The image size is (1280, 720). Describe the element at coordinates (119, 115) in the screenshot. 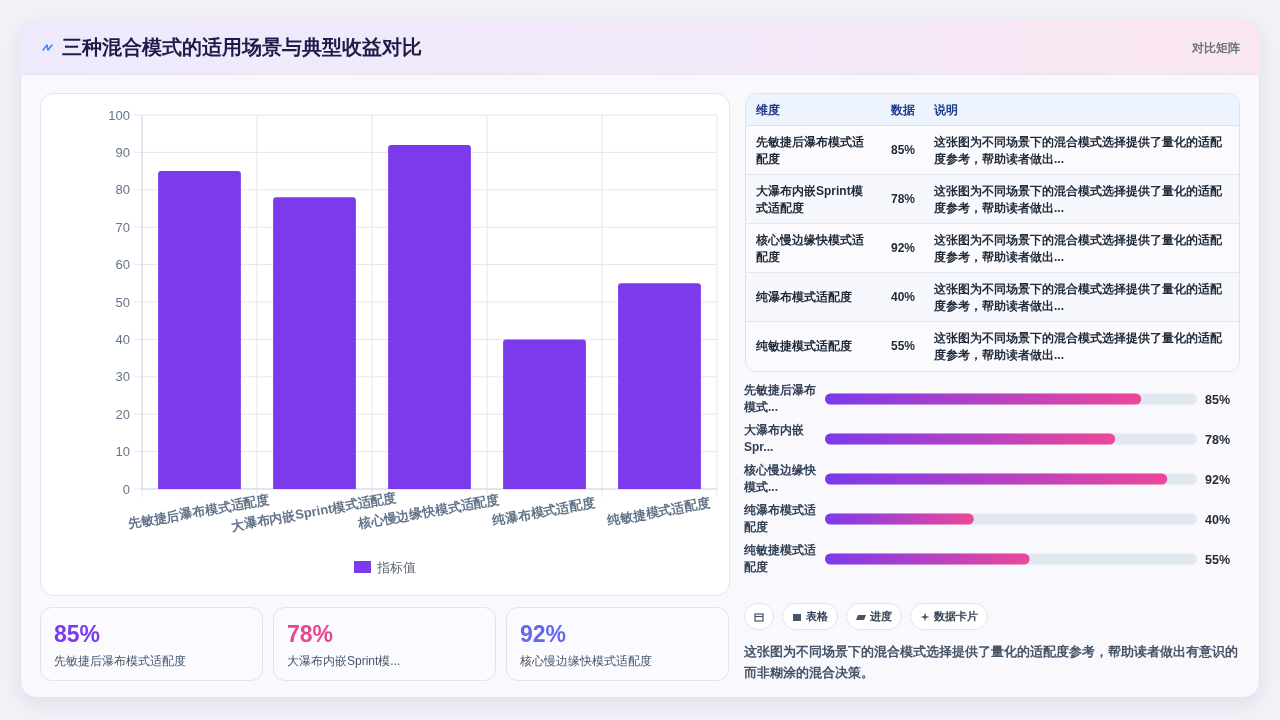

I see `y-tick-label: 100` at that location.